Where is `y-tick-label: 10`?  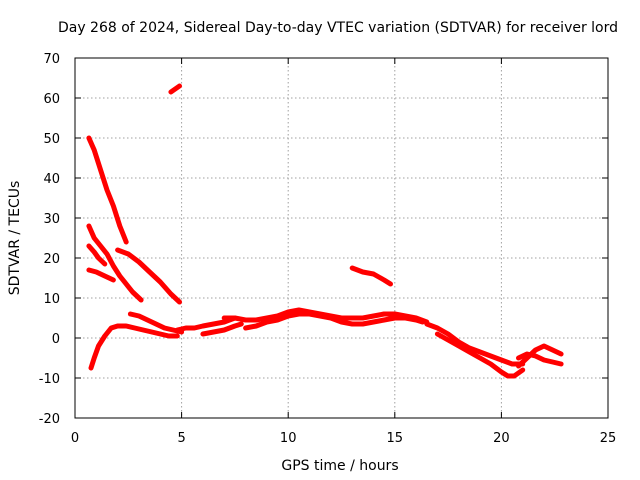 y-tick-label: 10 is located at coordinates (51, 299).